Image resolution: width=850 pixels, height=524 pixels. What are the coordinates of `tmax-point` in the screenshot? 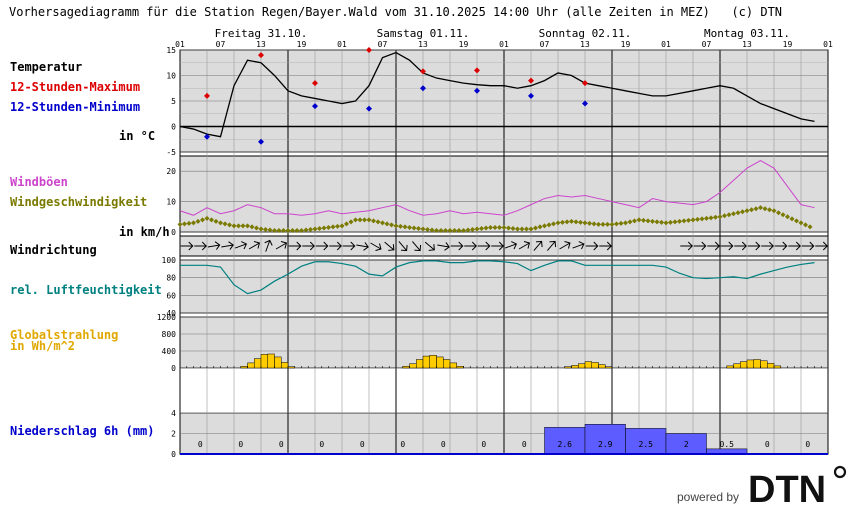 It's located at (261, 55).